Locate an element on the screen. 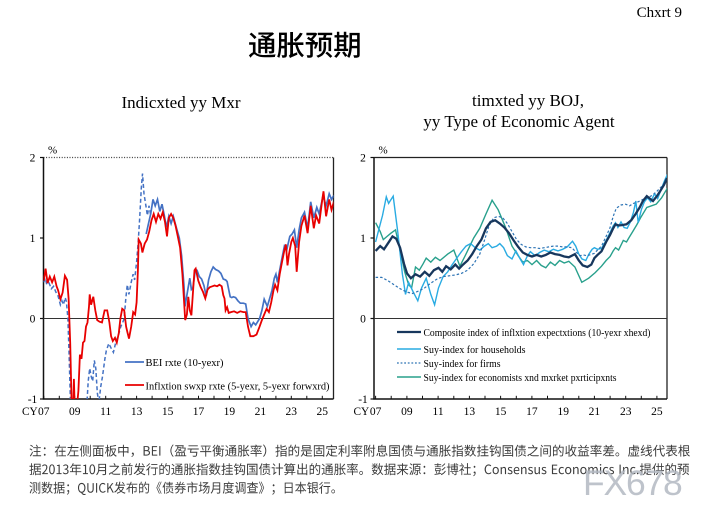 Image resolution: width=712 pixels, height=521 pixels. svg-text: yy Type of Economic Agent is located at coordinates (518, 121).